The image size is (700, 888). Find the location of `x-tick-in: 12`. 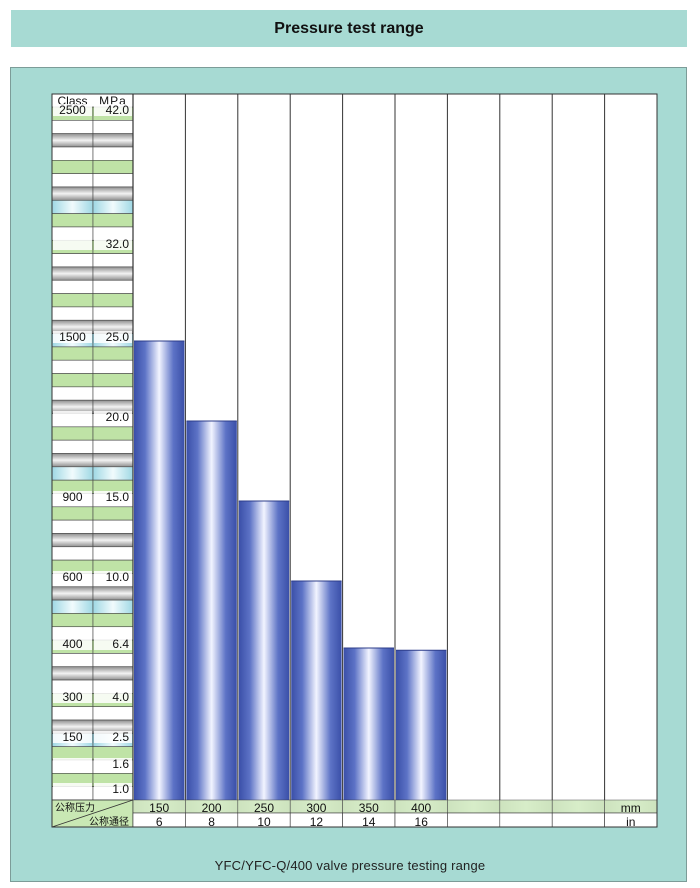

x-tick-in: 12 is located at coordinates (317, 822).